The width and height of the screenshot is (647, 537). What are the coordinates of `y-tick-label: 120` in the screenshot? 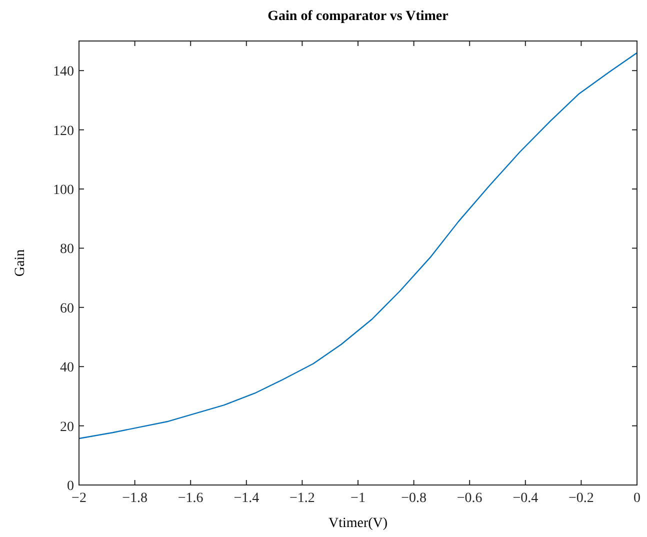 It's located at (63, 131).